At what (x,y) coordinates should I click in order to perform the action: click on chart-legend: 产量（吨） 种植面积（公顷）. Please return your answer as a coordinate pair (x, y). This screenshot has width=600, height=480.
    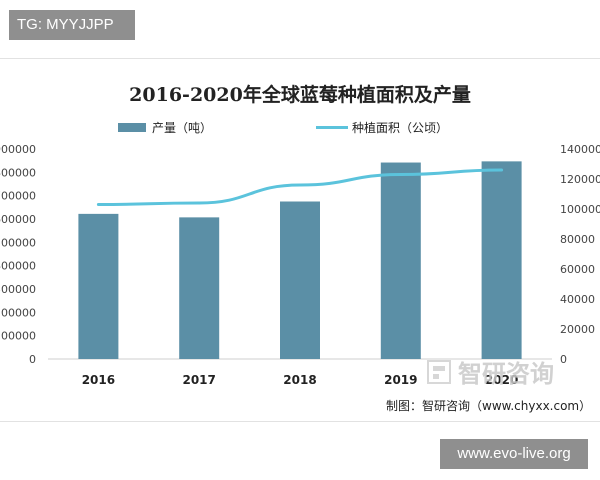
    Looking at the image, I should click on (283, 127).